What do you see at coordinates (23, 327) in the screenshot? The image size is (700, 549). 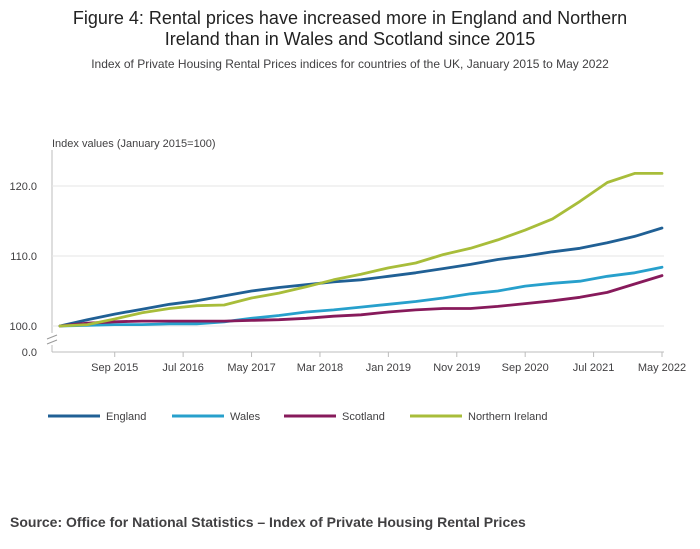 I see `y-tick-label: 100.0` at bounding box center [23, 327].